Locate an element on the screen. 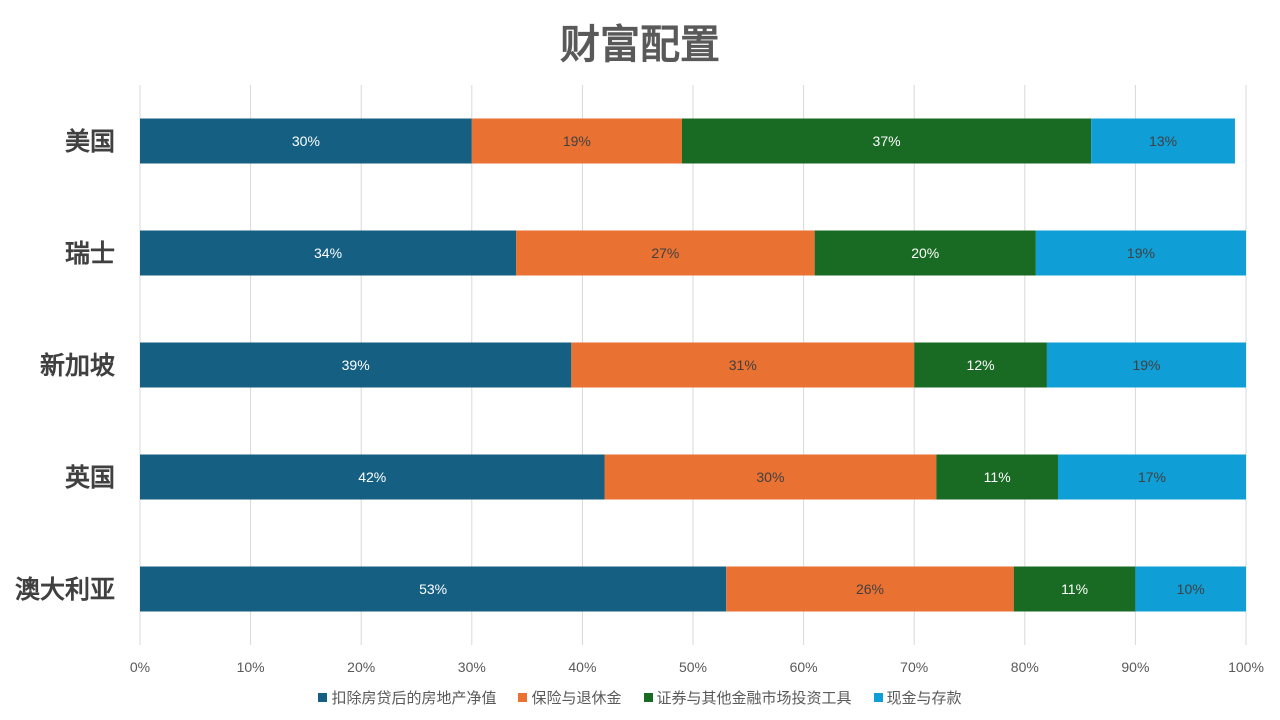 This screenshot has height=720, width=1280. data-label: 12% is located at coordinates (981, 365).